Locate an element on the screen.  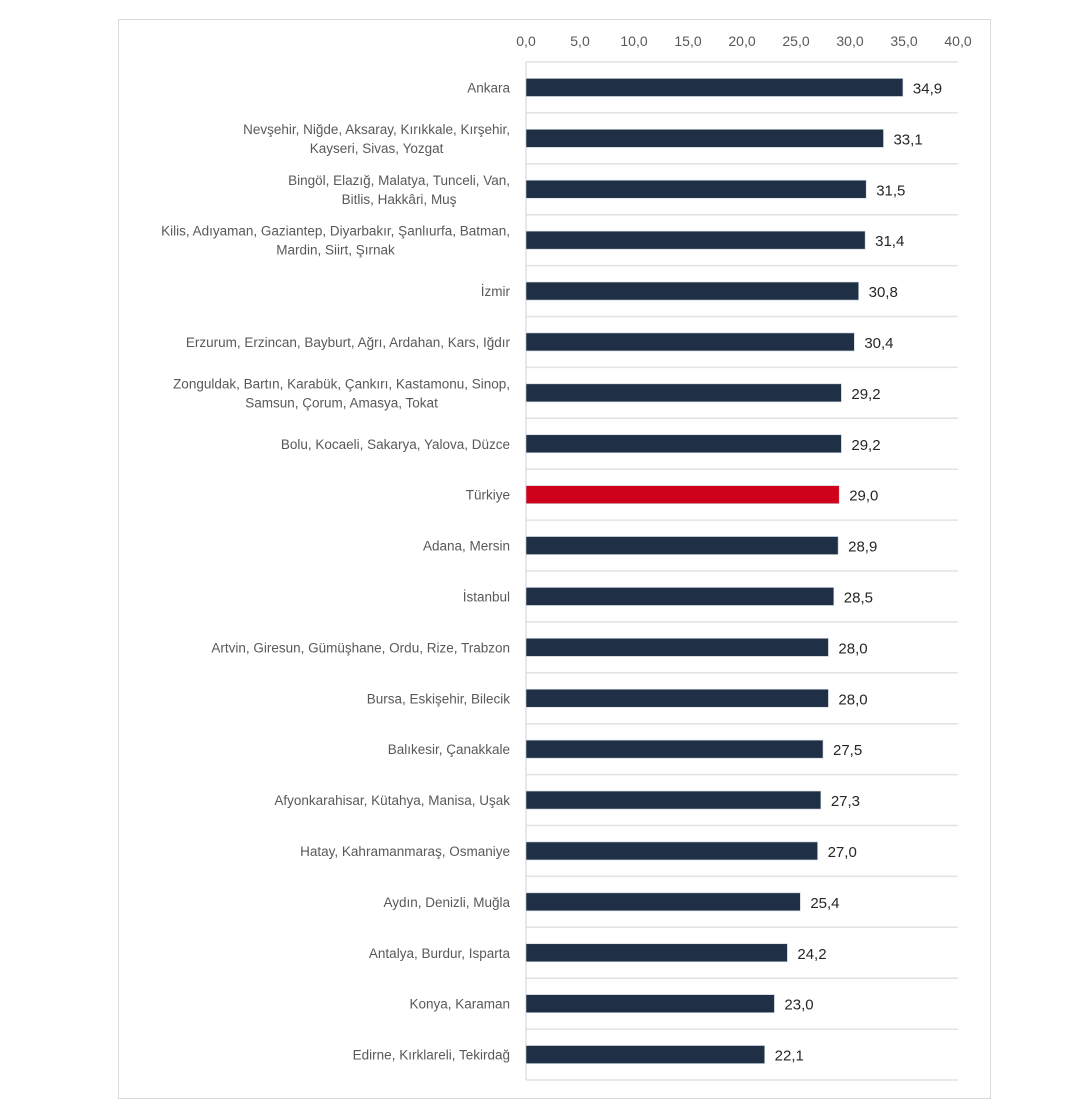
x-tick-label: 35,0 is located at coordinates (903, 41).